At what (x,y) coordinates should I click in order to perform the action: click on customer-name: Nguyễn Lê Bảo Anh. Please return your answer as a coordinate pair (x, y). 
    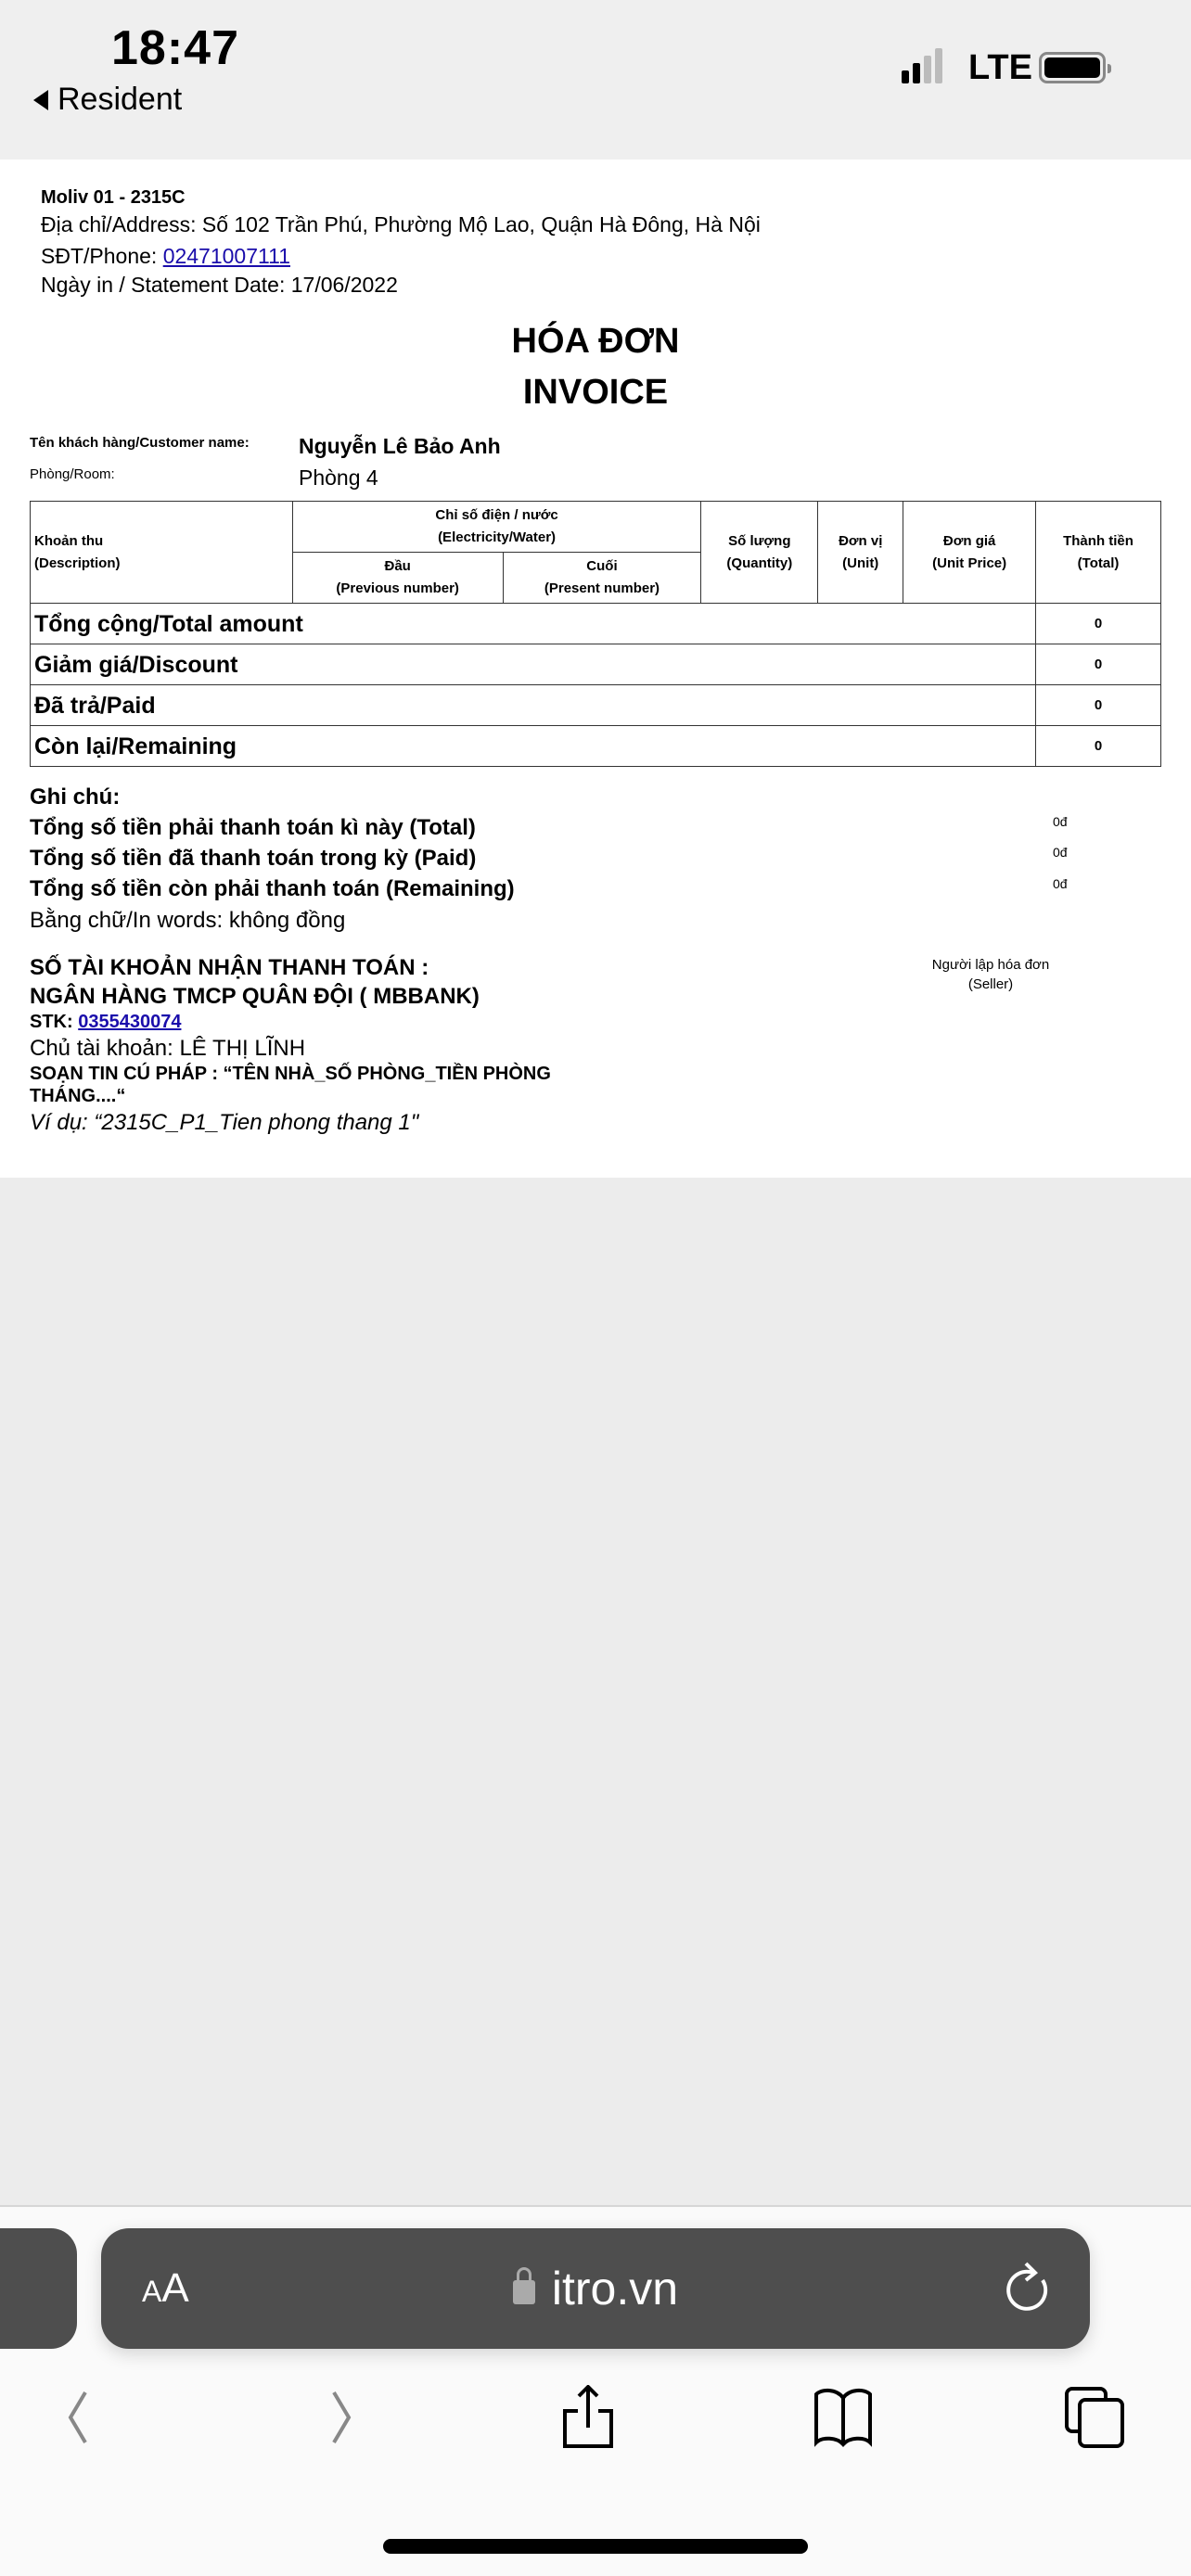
    Looking at the image, I should click on (400, 446).